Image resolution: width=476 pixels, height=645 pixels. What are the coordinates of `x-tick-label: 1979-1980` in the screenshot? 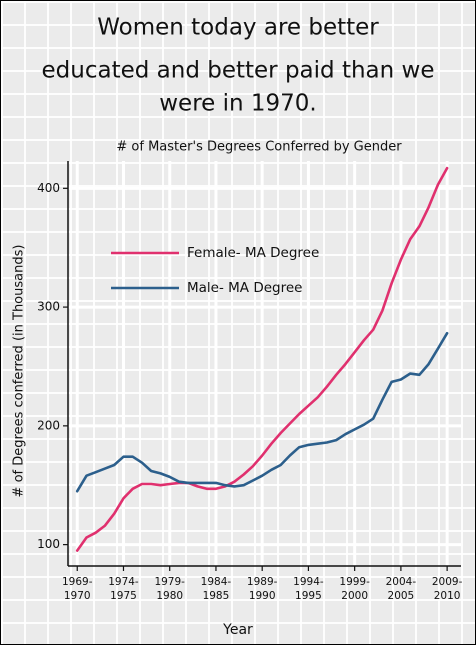 It's located at (169, 589).